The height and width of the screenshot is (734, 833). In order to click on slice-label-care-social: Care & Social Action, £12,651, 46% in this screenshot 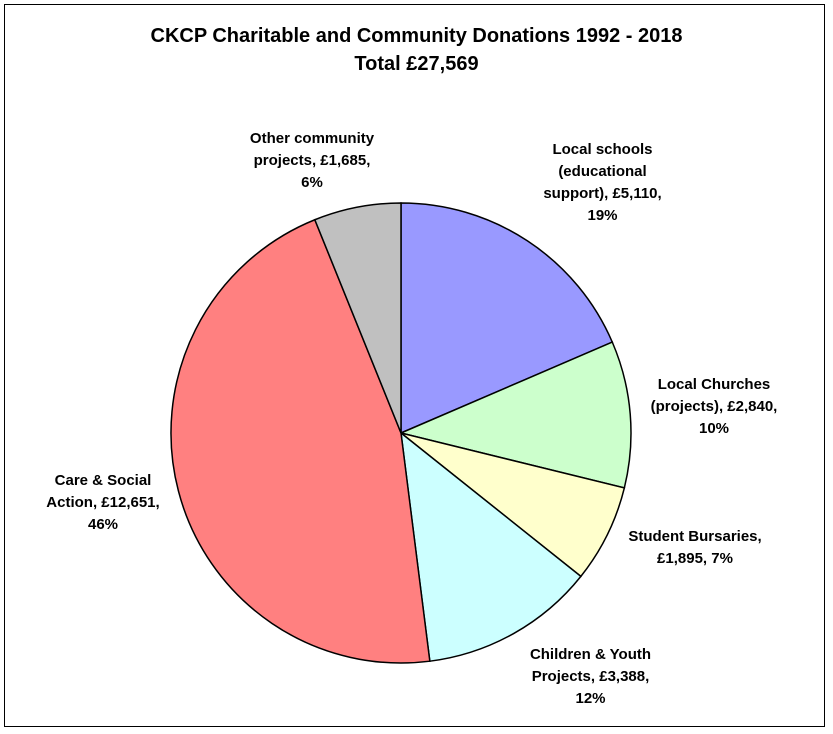, I will do `click(103, 503)`.